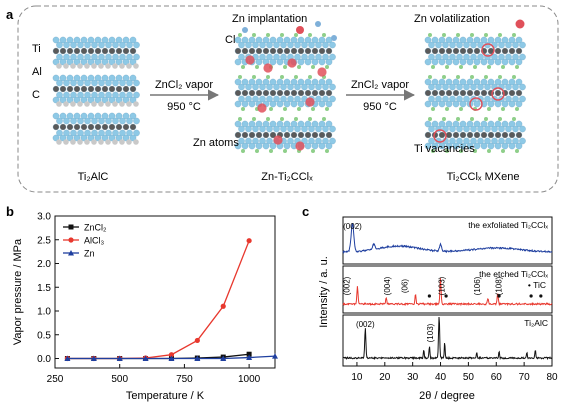 The height and width of the screenshot is (407, 566). What do you see at coordinates (488, 50) in the screenshot?
I see `ti-vacancy` at bounding box center [488, 50].